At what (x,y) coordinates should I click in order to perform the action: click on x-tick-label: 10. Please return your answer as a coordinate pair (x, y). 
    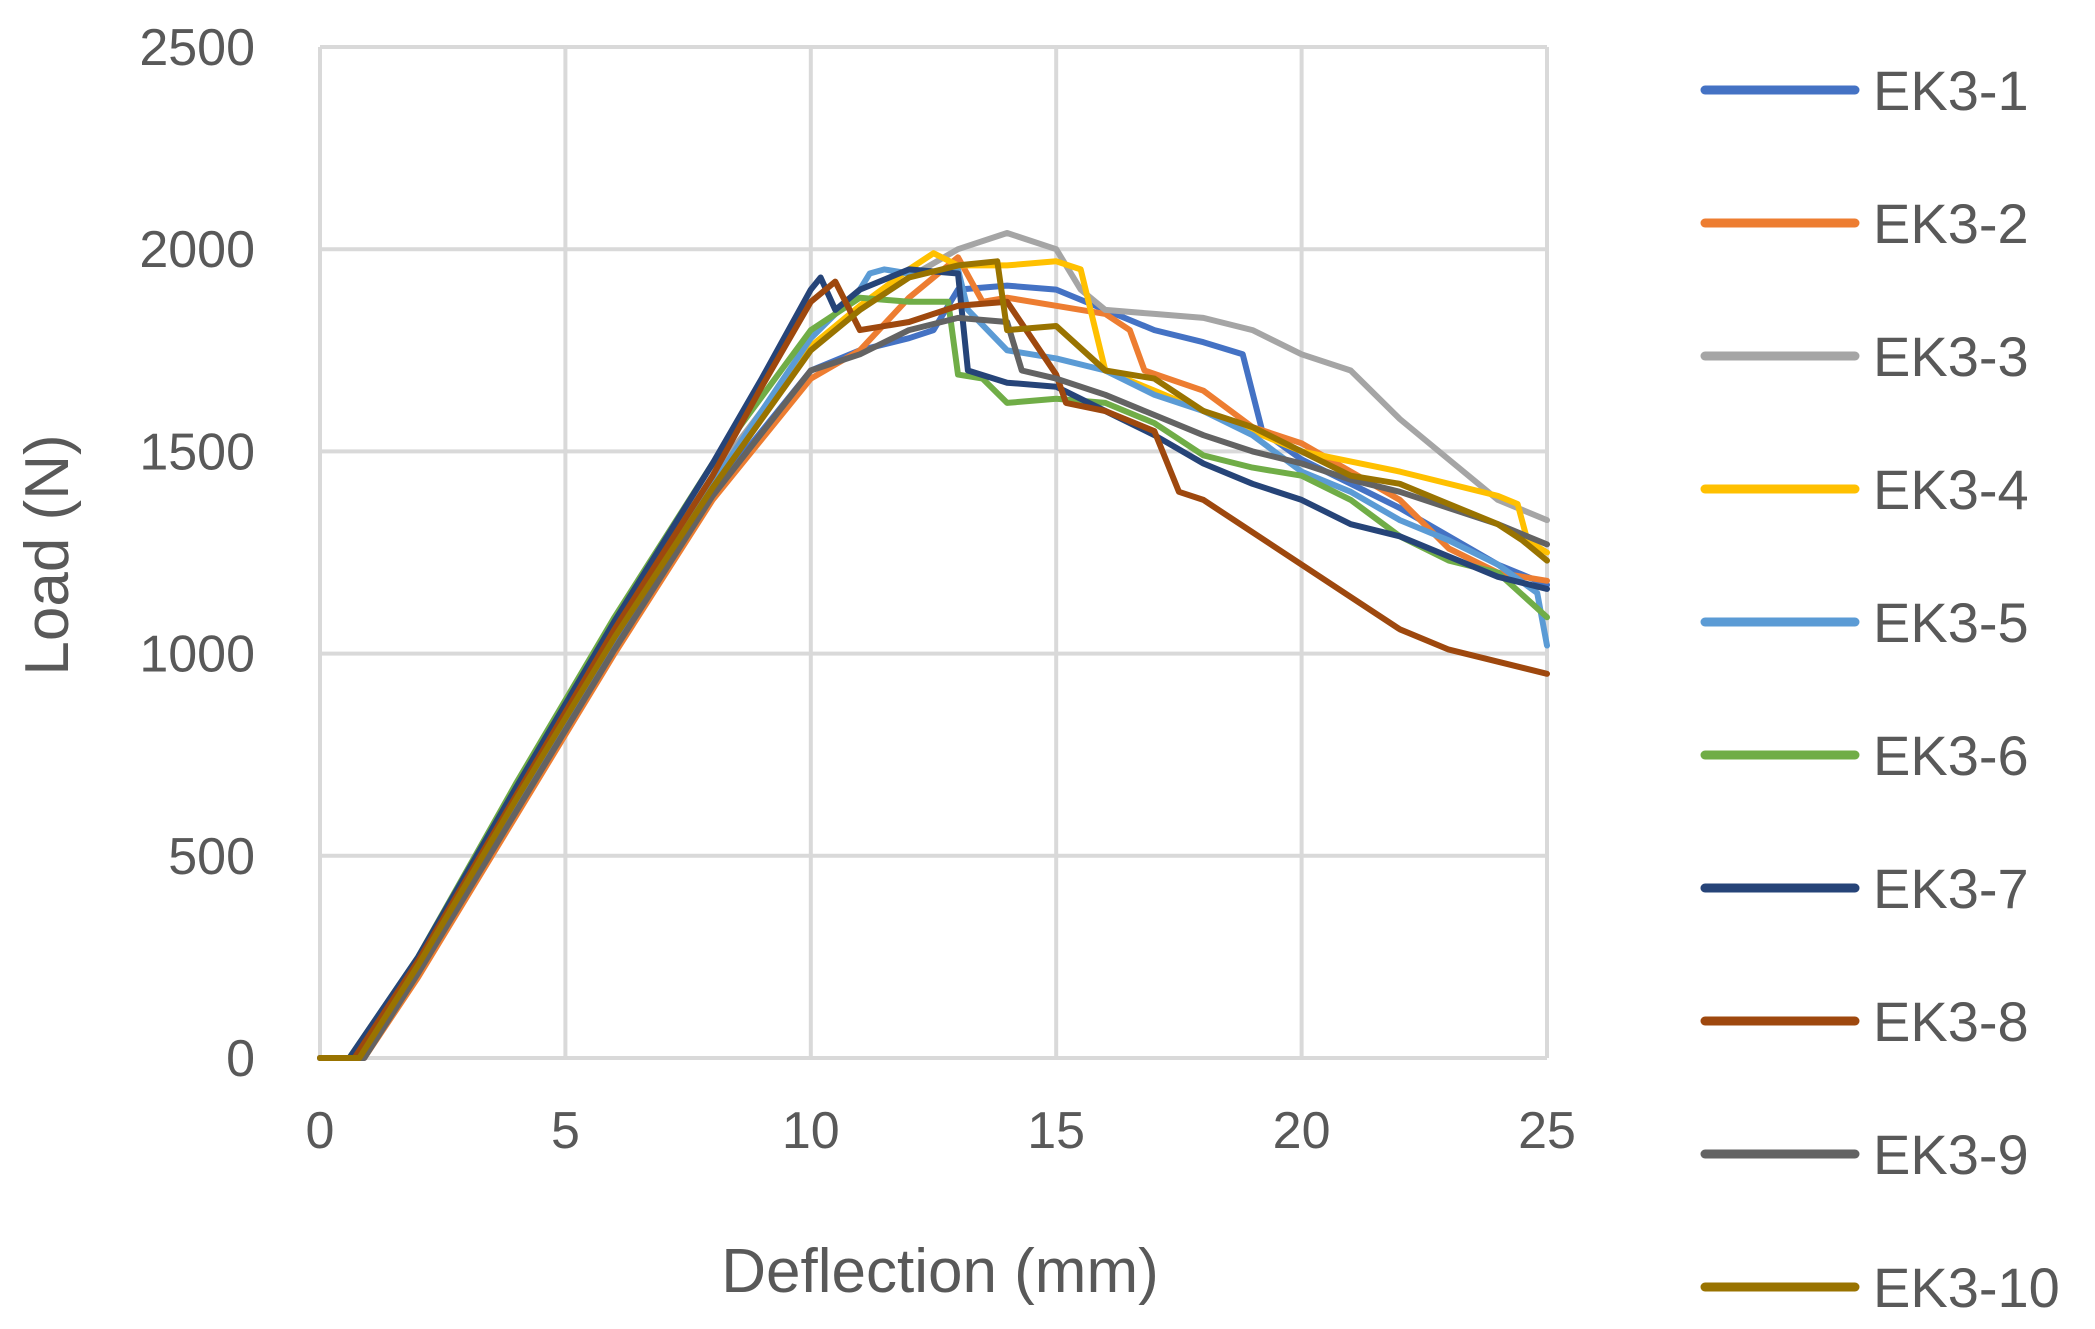
    Looking at the image, I should click on (811, 1131).